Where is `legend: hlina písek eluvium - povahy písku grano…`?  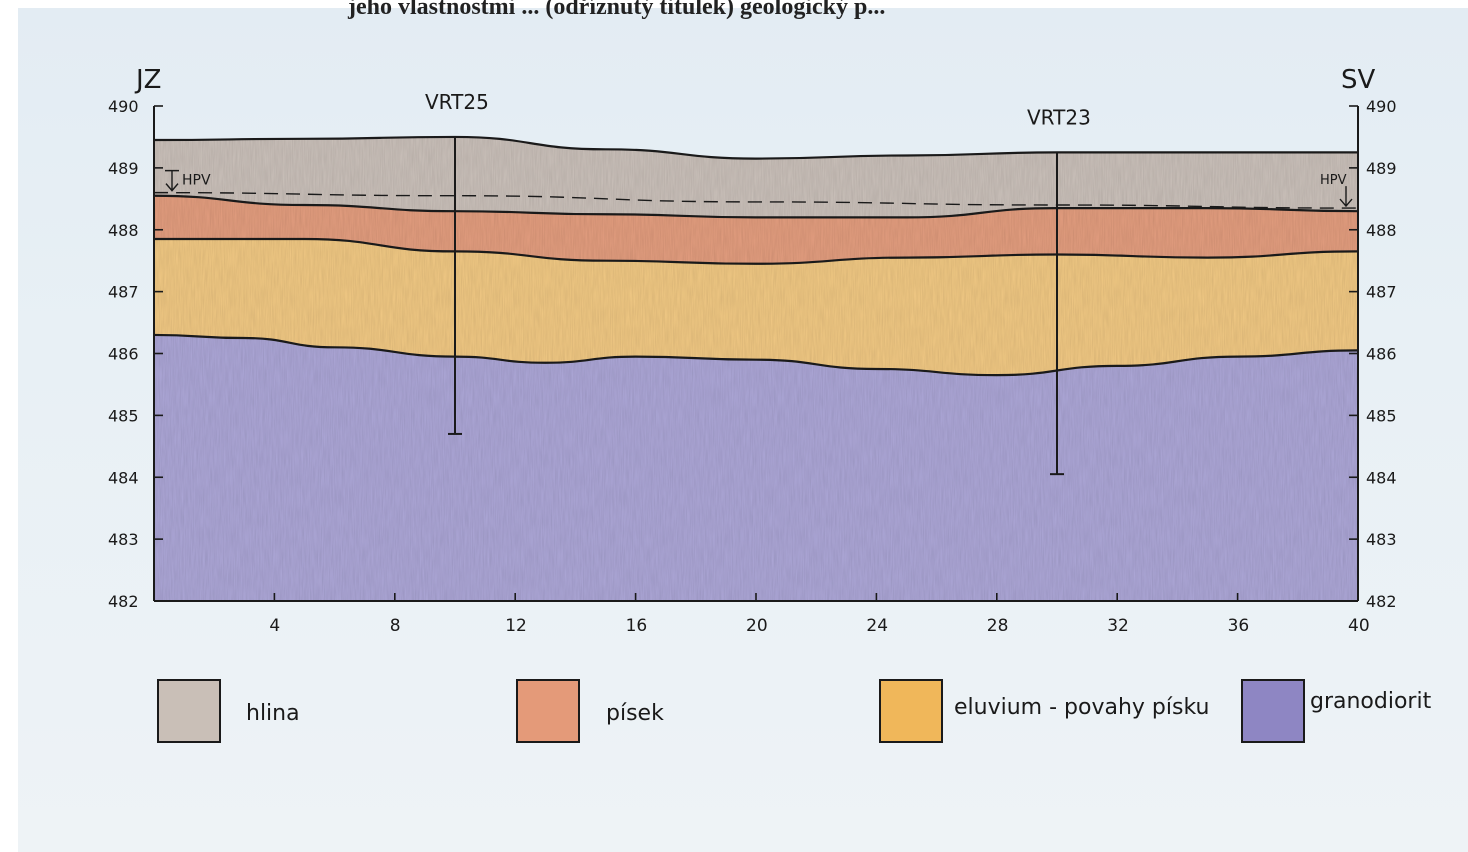
legend: hlina písek eluvium - povahy písku grano… is located at coordinates (794, 711).